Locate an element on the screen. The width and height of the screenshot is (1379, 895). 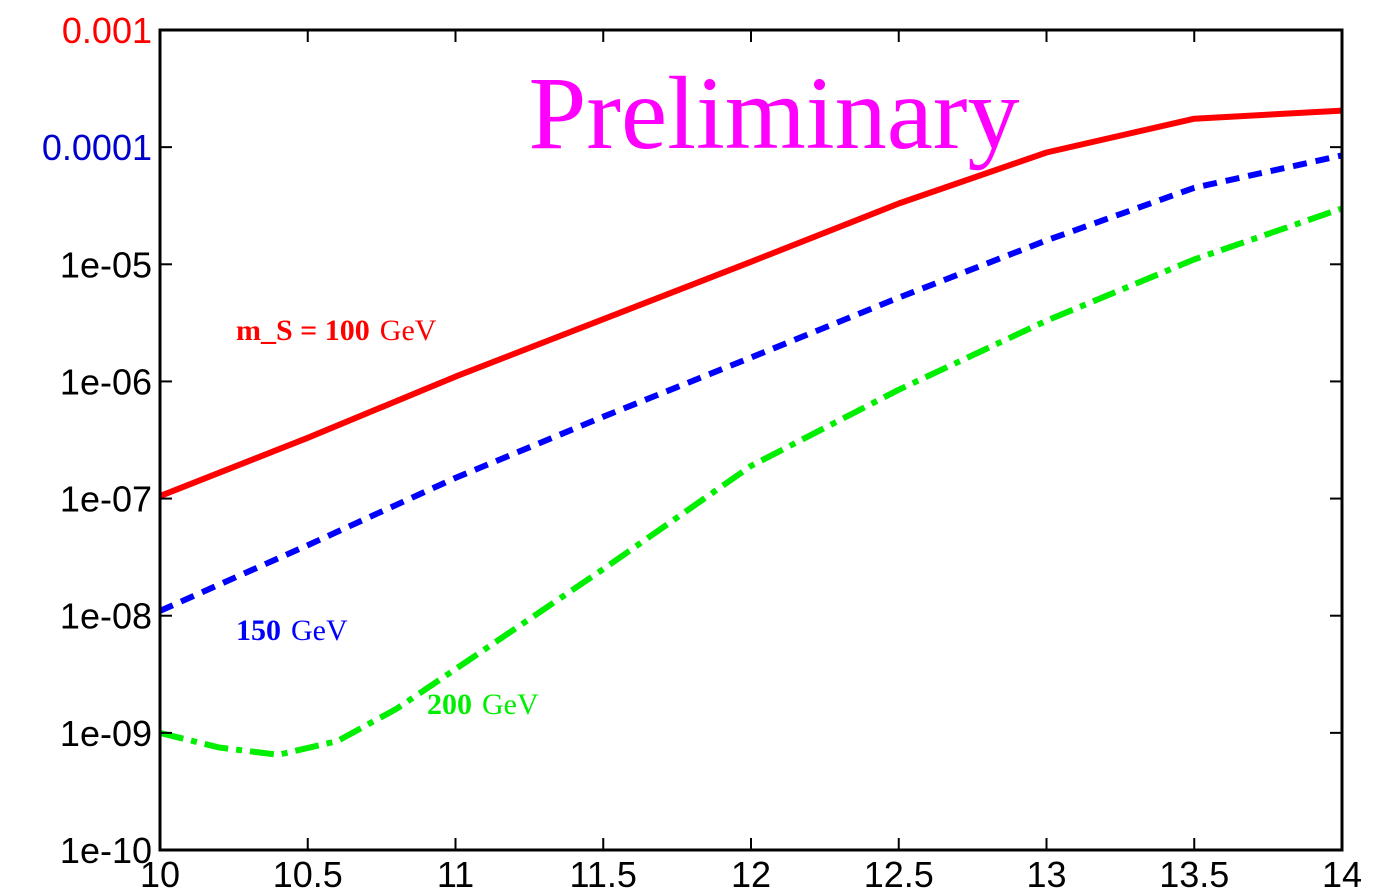
x-tick-label: 14 is located at coordinates (1342, 874).